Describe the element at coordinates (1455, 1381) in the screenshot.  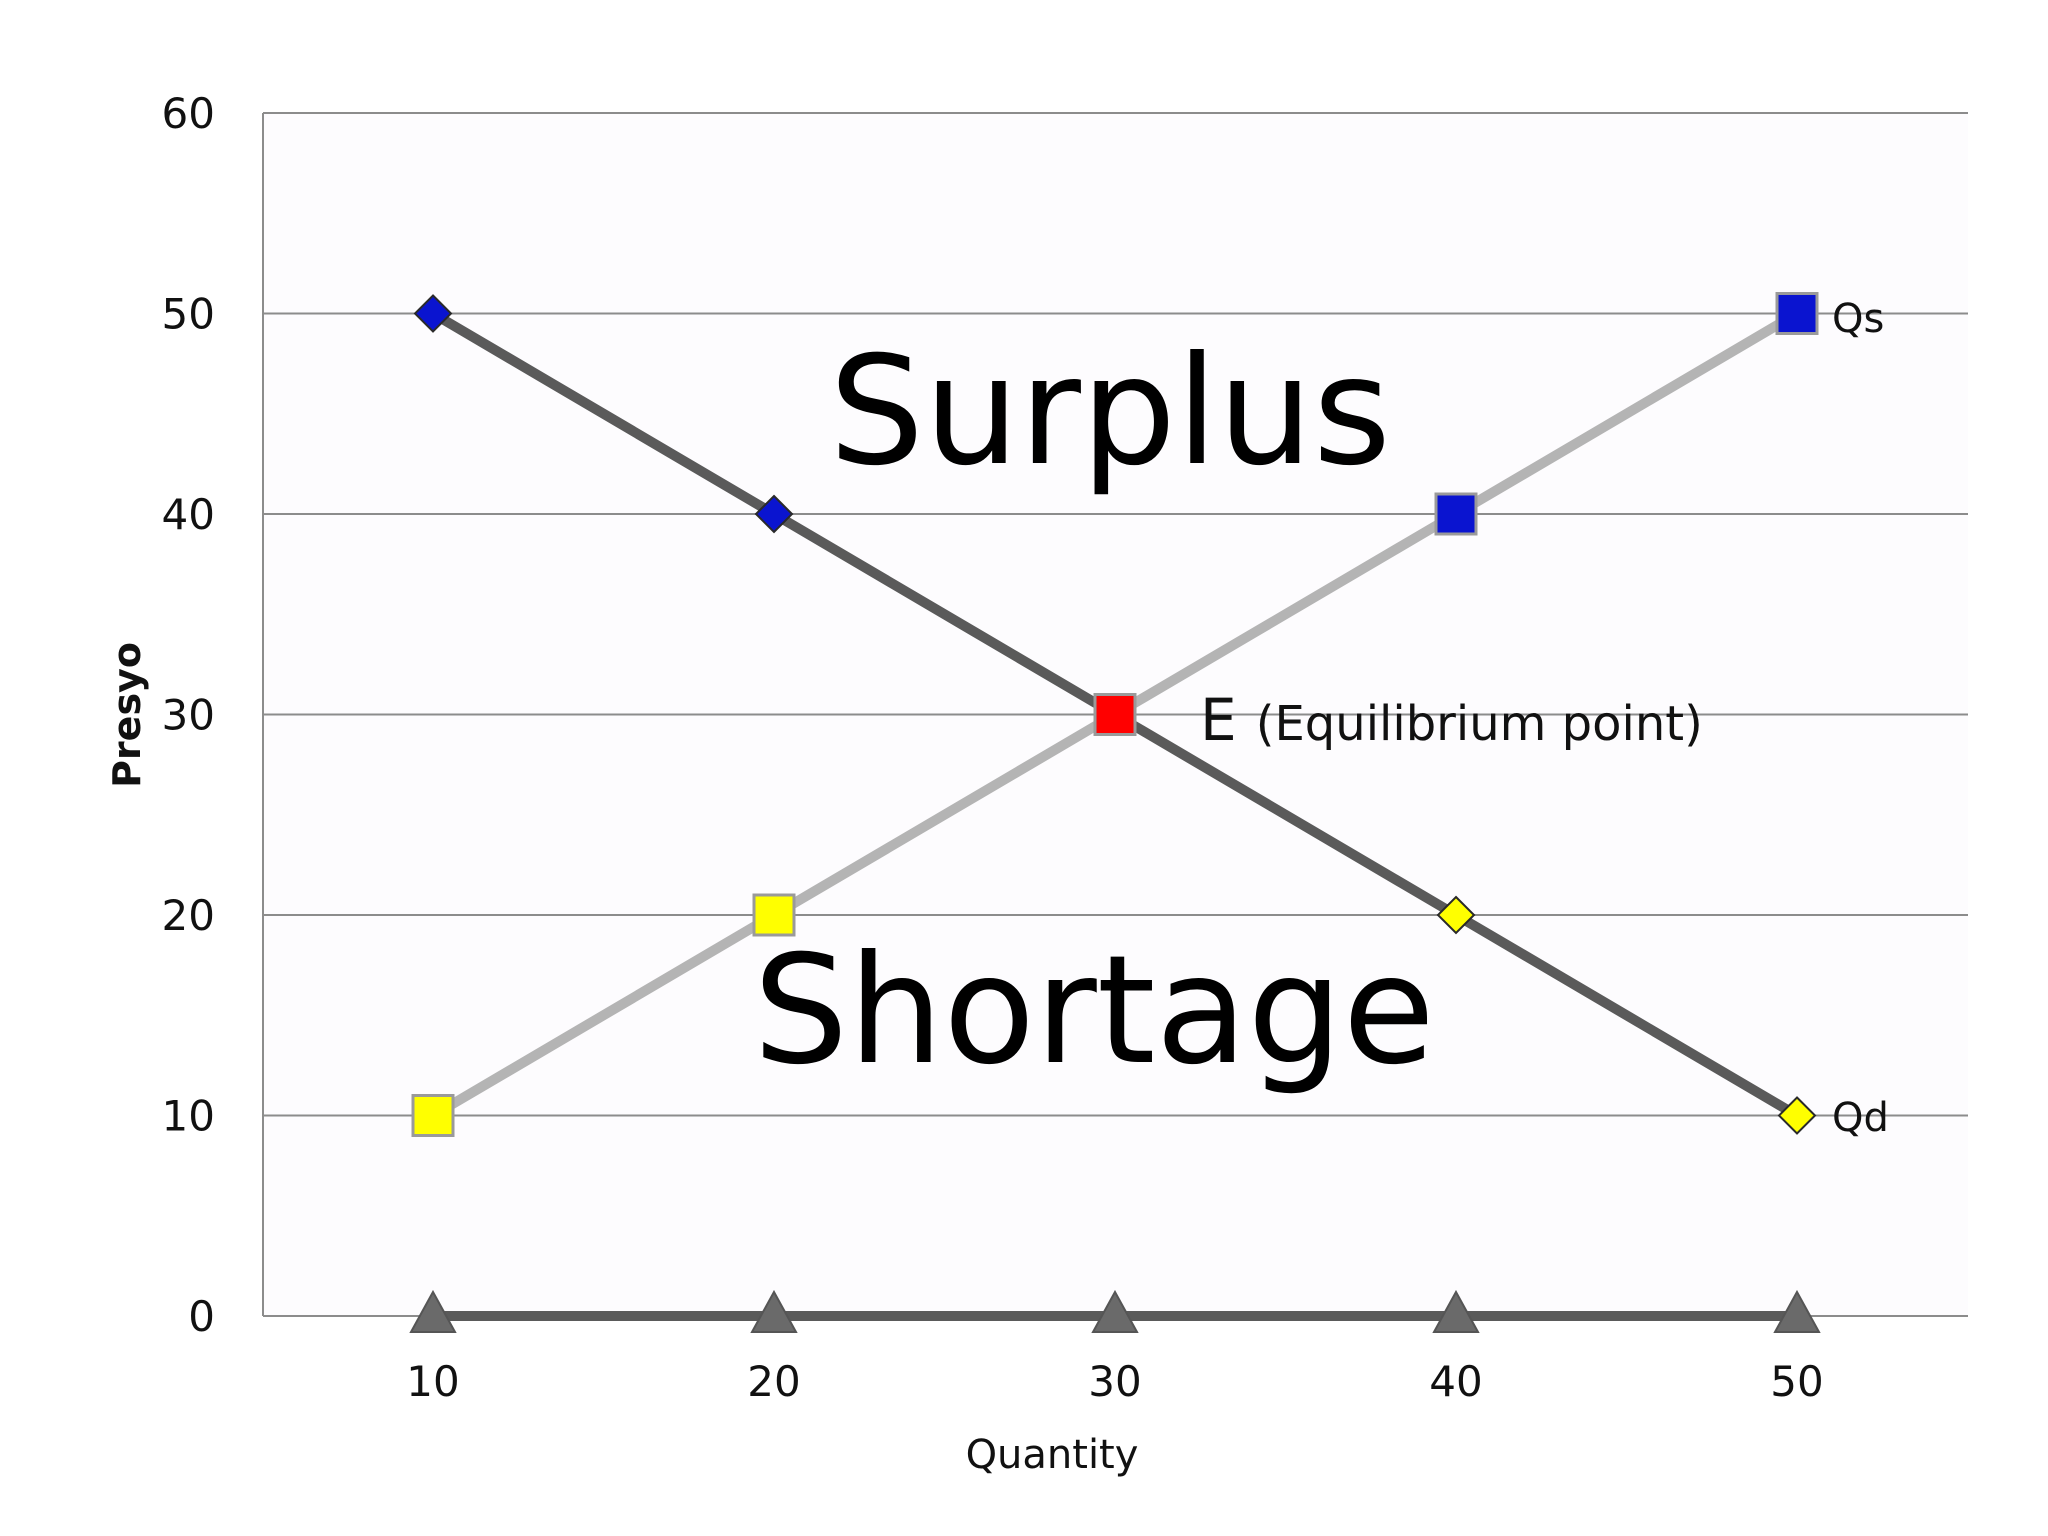
I see `x-tick-label: 40` at that location.